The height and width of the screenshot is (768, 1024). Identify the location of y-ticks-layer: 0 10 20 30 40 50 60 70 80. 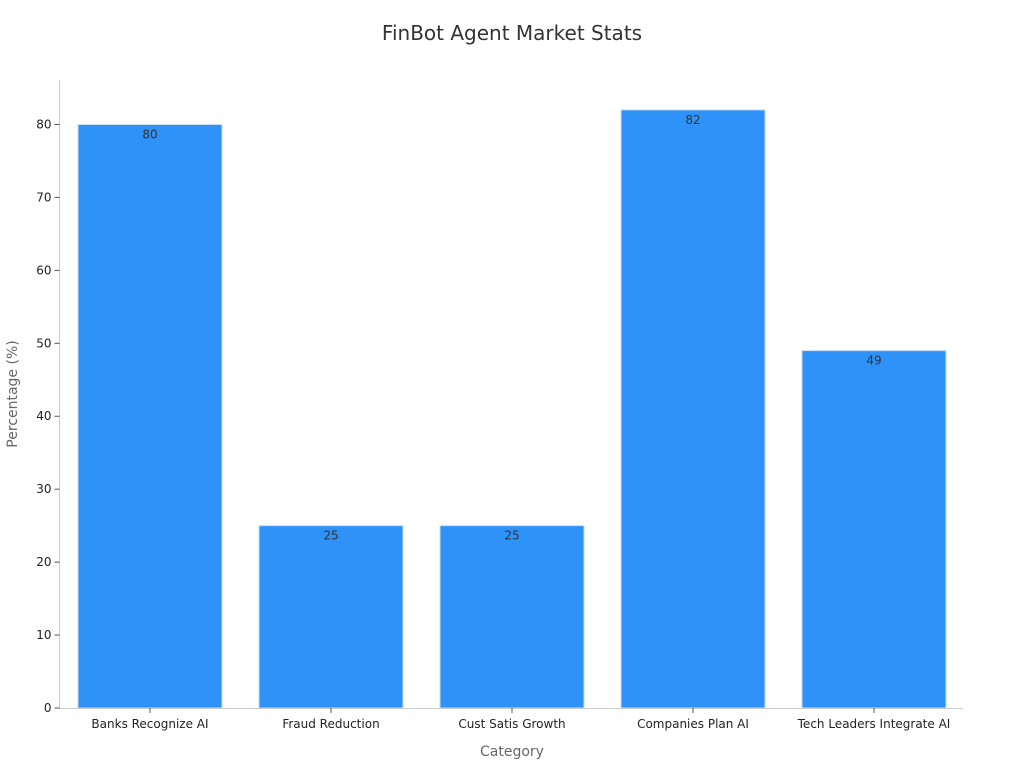
(48, 416).